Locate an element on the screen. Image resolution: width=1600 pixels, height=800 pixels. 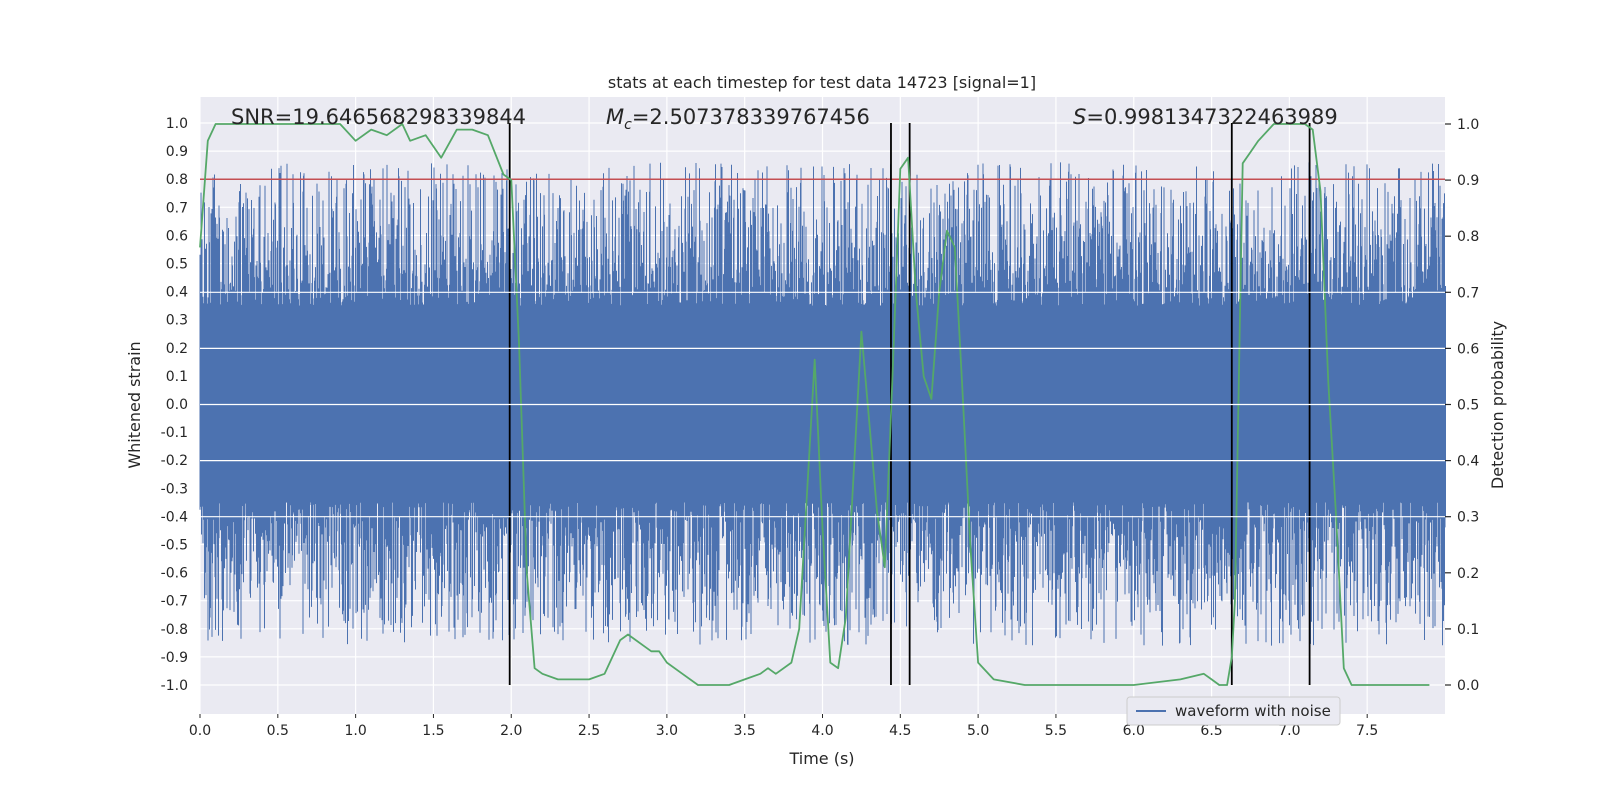
left-y-tick-label: -1.0 is located at coordinates (174, 686).